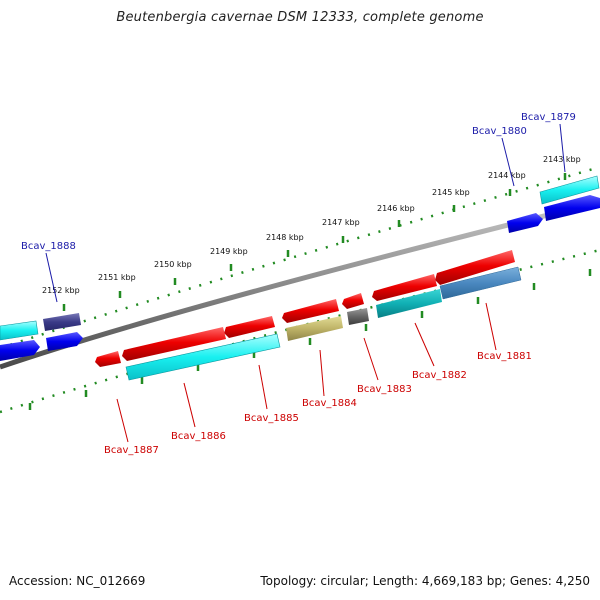 This screenshot has width=600, height=600. Describe the element at coordinates (353, 301) in the screenshot. I see `gene-bcav-1883-red` at that location.